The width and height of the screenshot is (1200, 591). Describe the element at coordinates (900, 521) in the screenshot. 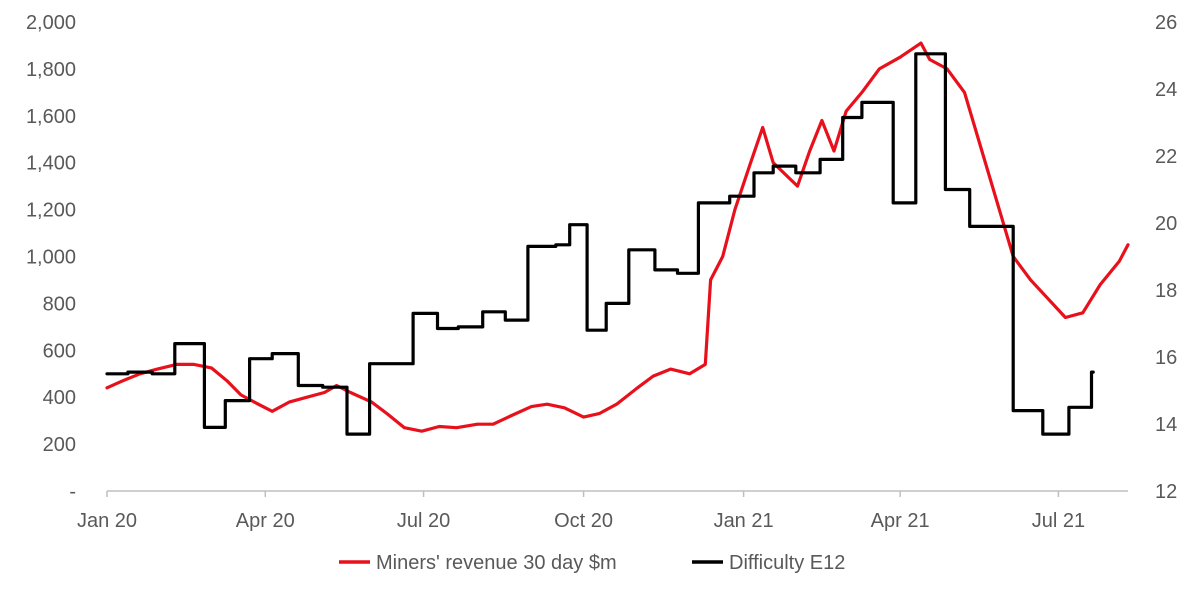

I see `x-tick-label: Apr 21` at that location.